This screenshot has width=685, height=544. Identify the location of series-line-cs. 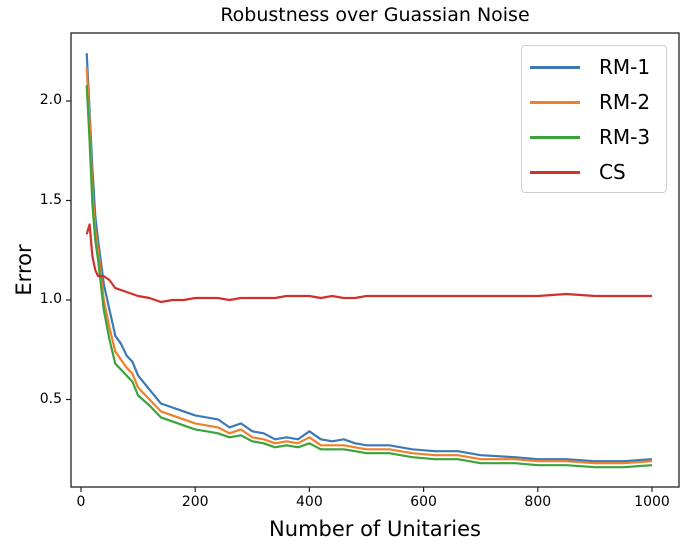
(368, 263).